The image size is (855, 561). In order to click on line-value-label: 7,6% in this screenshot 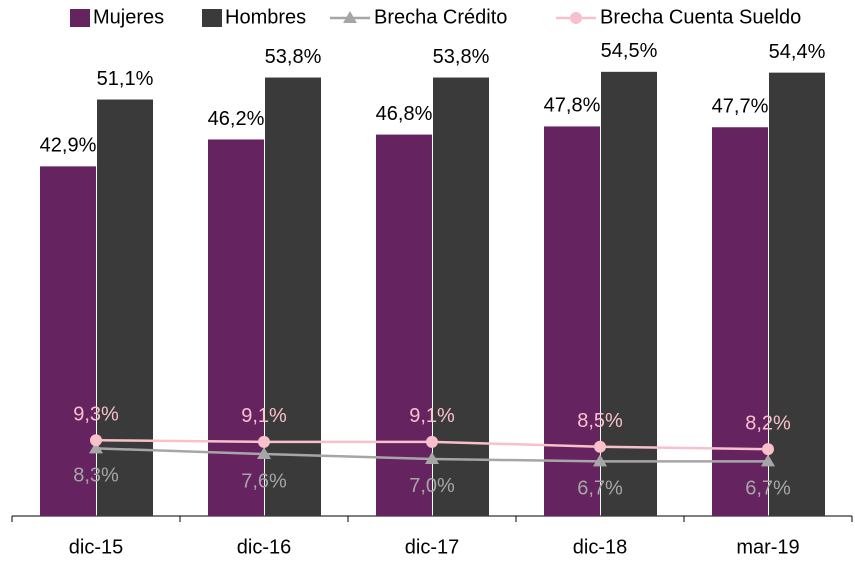, I will do `click(264, 481)`.